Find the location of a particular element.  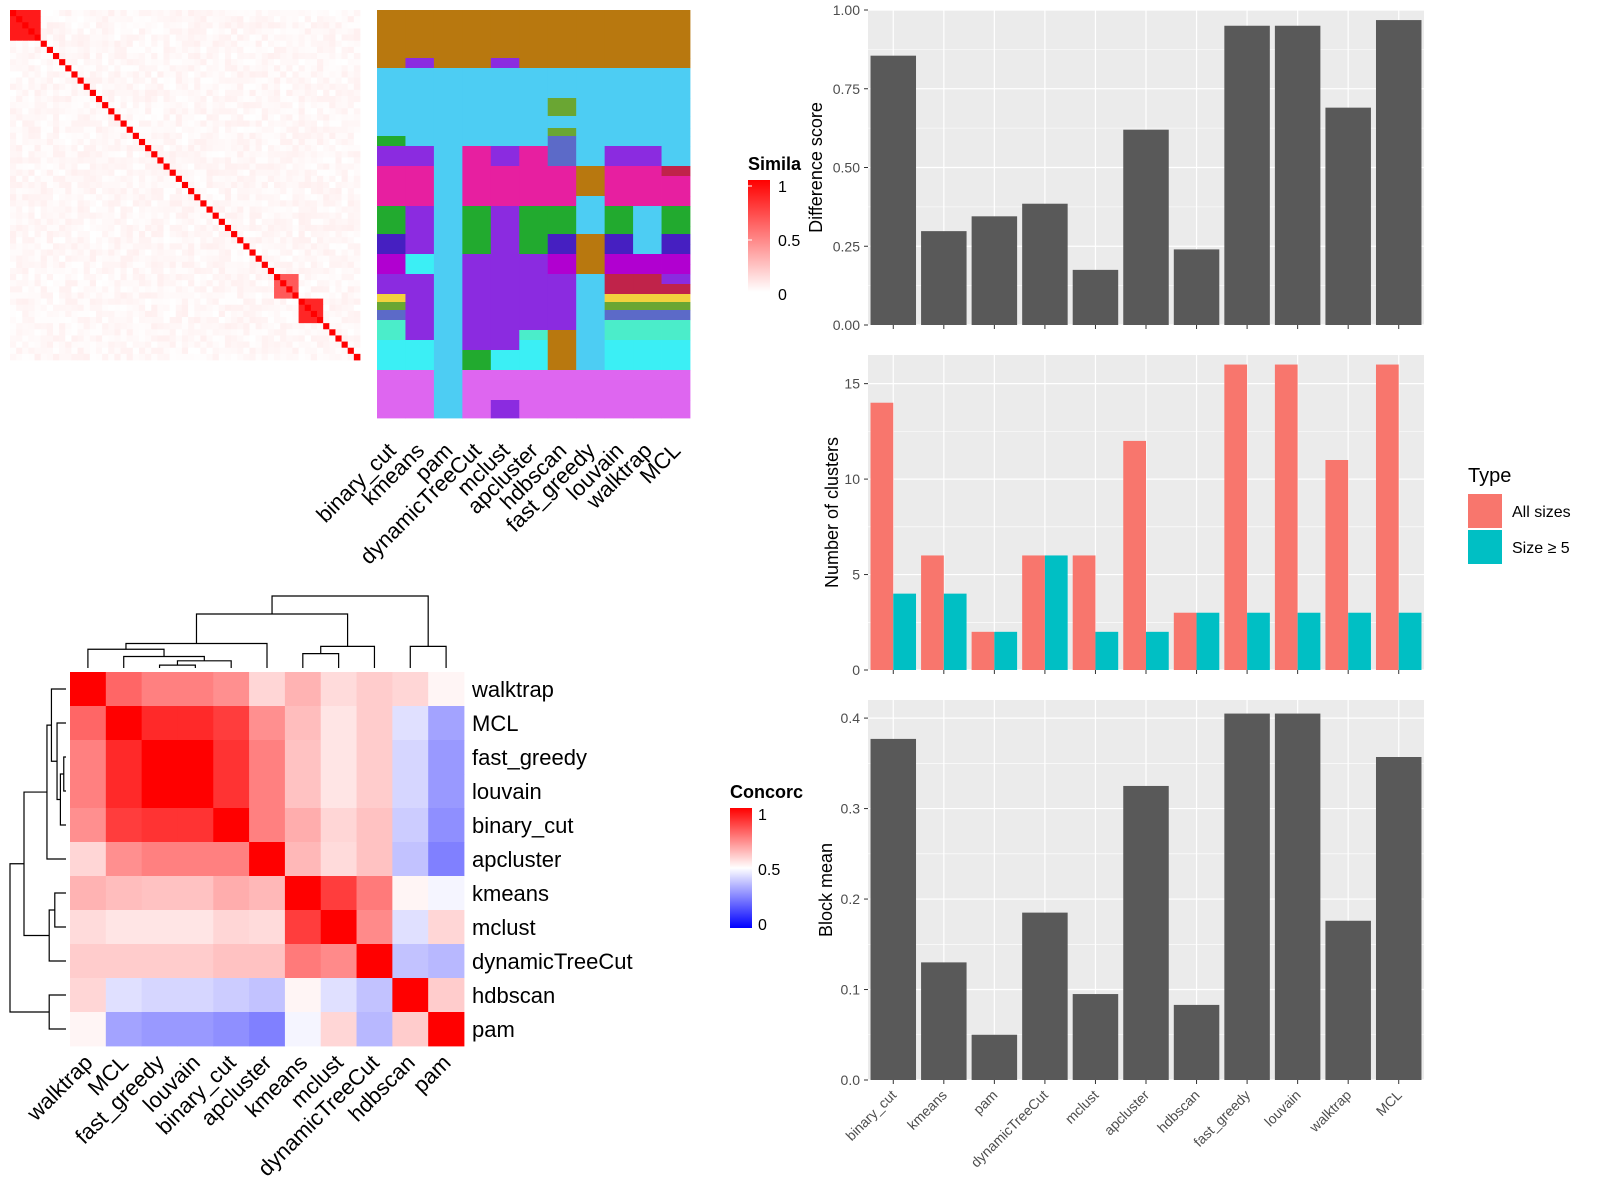

x-tick-label: mclust is located at coordinates (1082, 1107).